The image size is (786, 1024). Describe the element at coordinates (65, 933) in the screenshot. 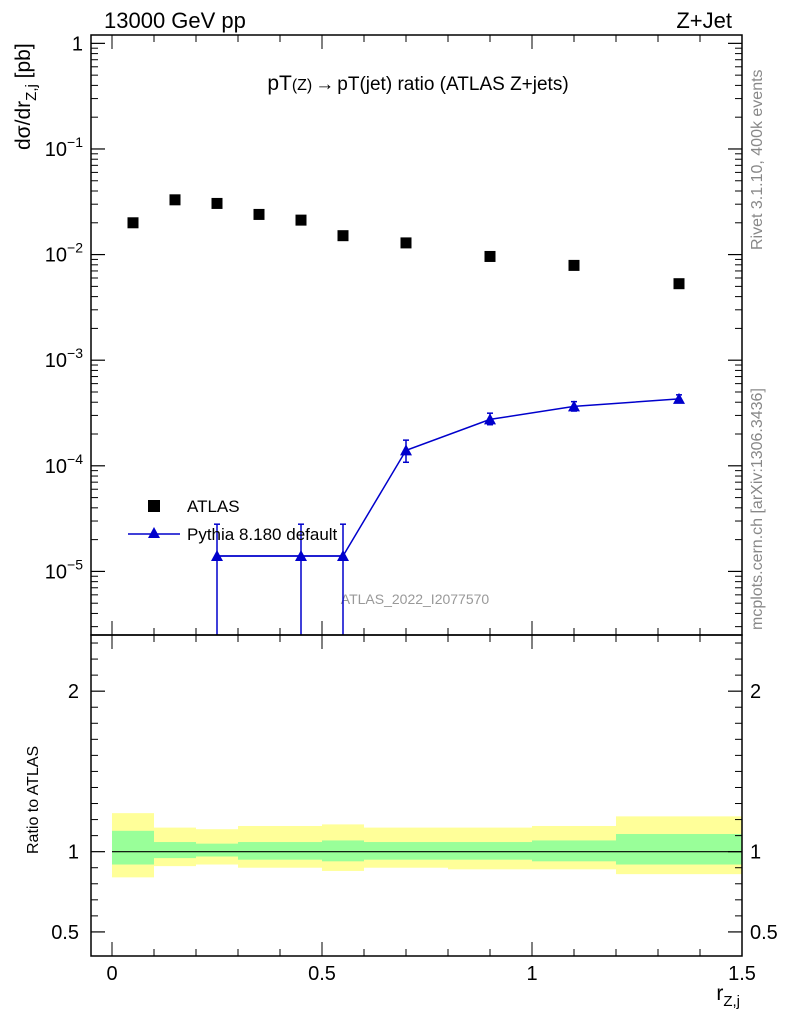

I see `ratio-y-tick-label: 0.5` at that location.